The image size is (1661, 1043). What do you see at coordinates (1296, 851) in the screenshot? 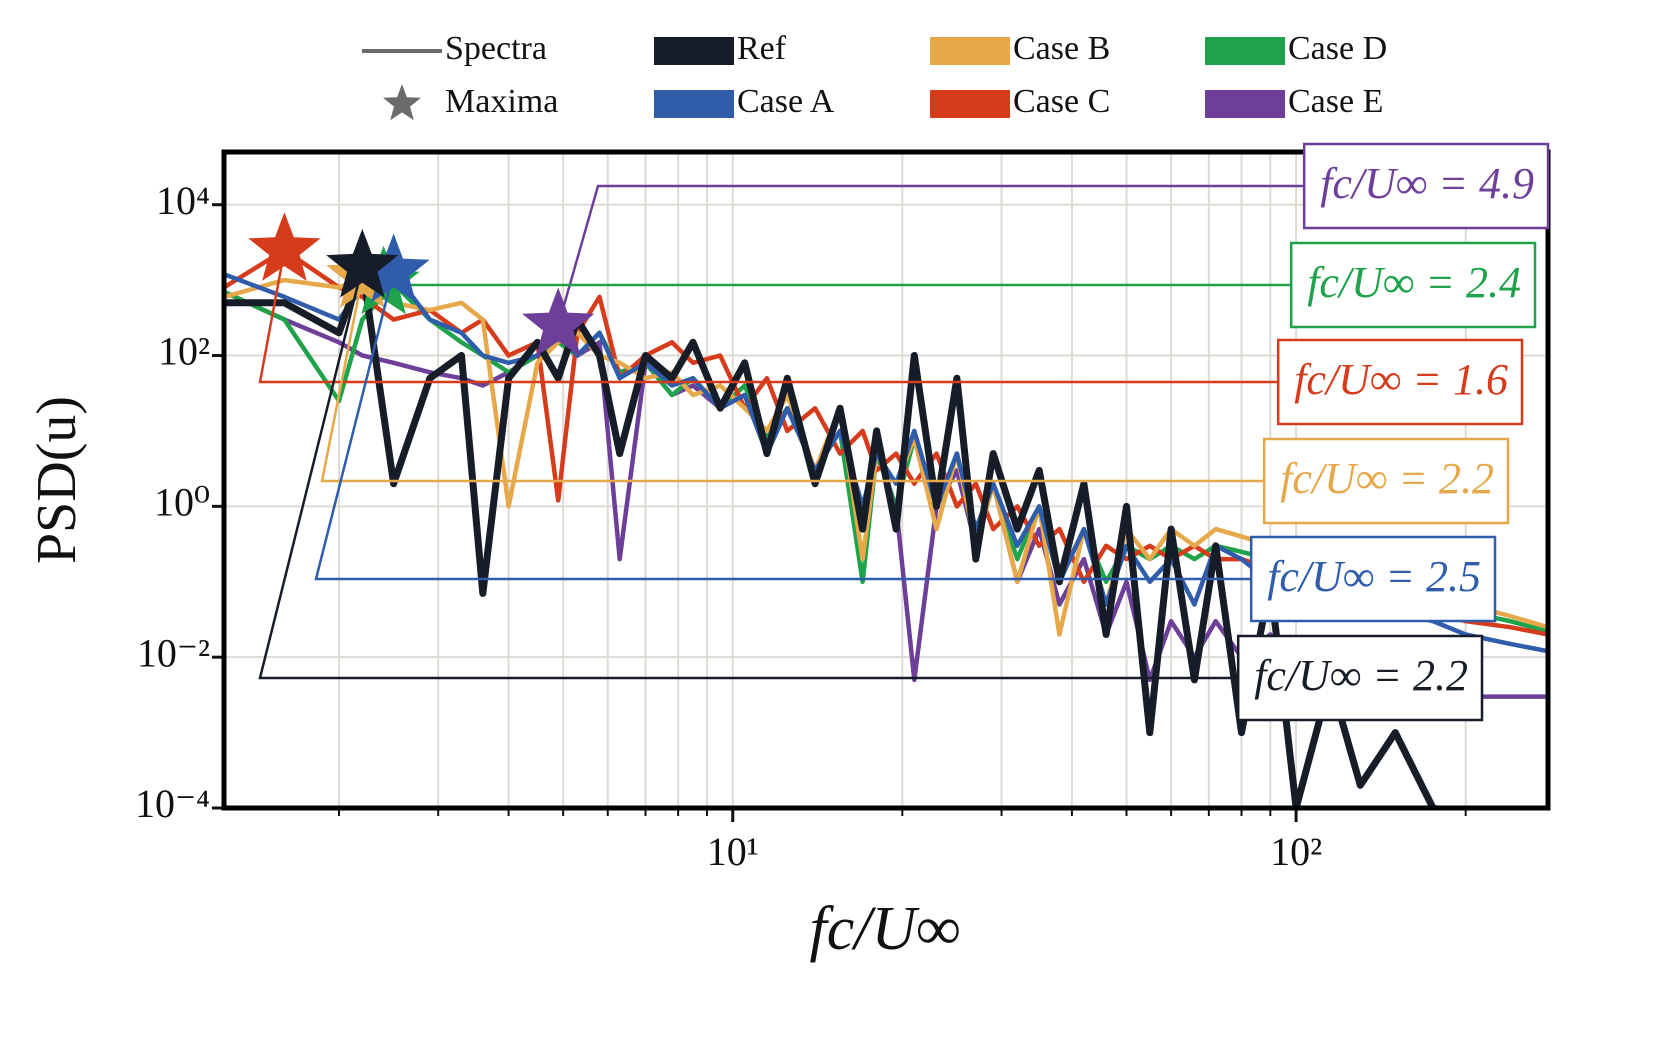
I see `x-tick-label: 10²` at bounding box center [1296, 851].